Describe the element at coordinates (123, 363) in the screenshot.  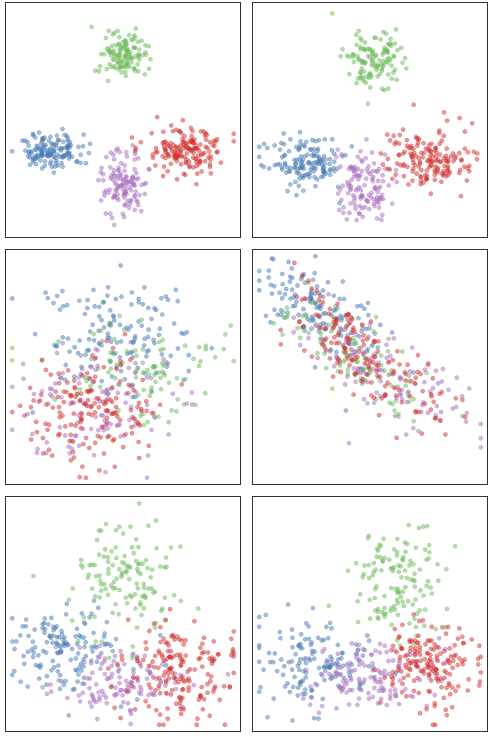
I see `series-green` at that location.